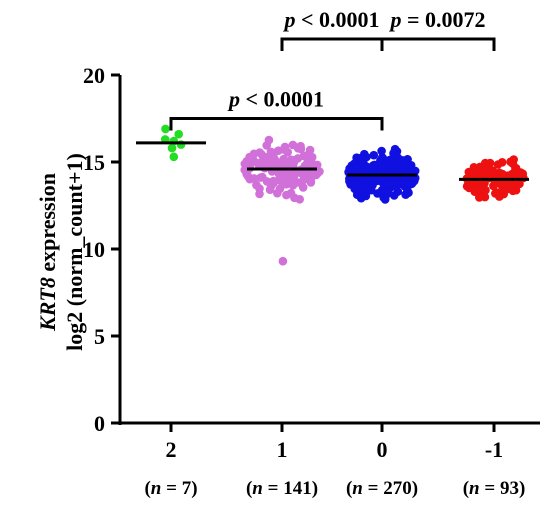 The width and height of the screenshot is (550, 505). What do you see at coordinates (494, 449) in the screenshot?
I see `x-tick-label: -1` at bounding box center [494, 449].